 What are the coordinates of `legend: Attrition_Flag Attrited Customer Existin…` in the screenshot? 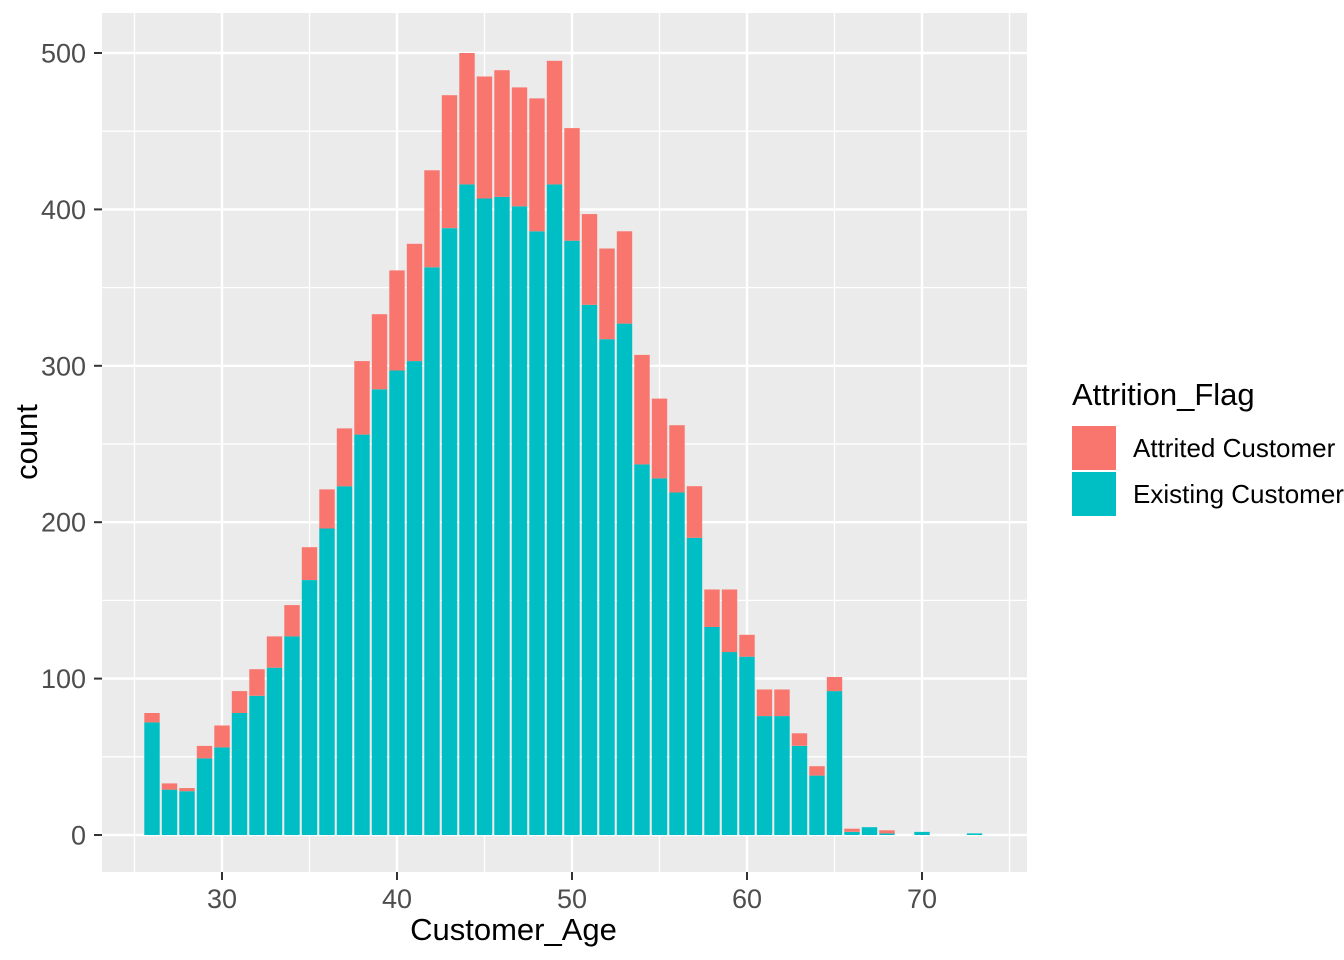 It's located at (1208, 447).